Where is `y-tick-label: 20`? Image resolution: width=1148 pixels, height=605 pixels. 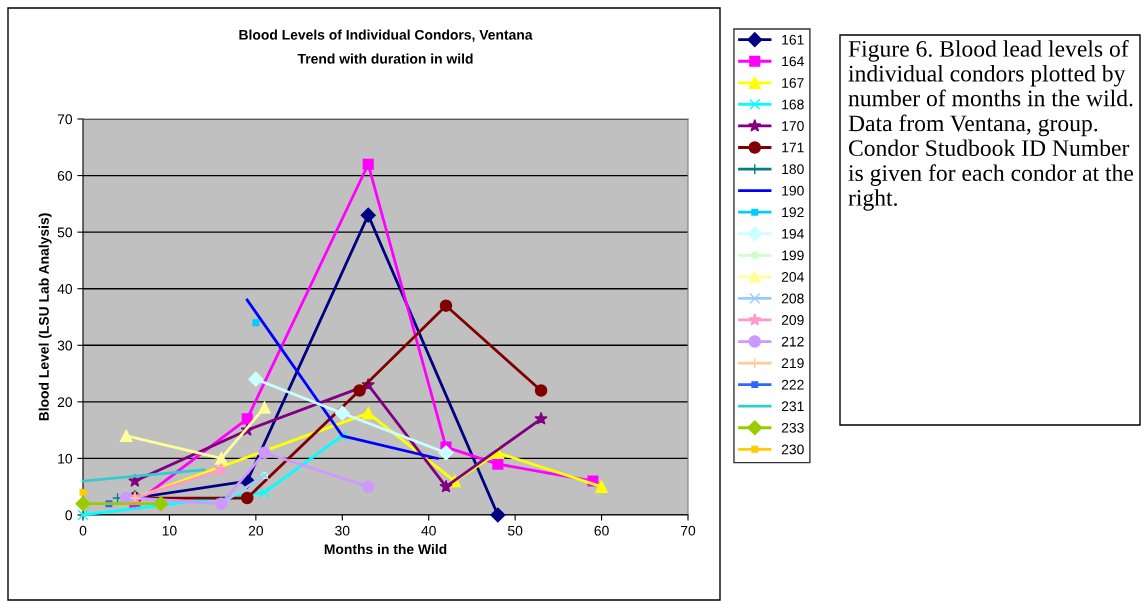
y-tick-label: 20 is located at coordinates (65, 402).